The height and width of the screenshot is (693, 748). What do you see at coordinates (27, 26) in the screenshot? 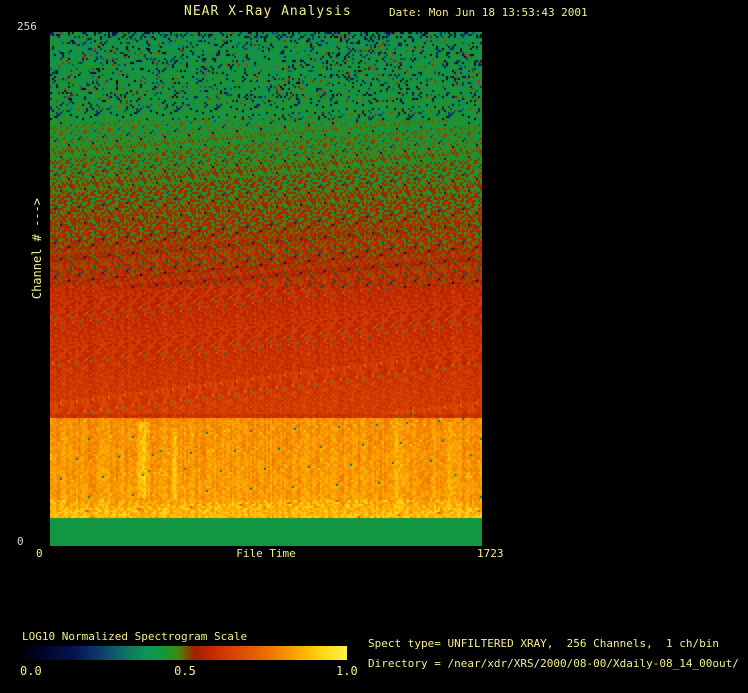
I see `y-axis-max-tick: 256` at bounding box center [27, 26].